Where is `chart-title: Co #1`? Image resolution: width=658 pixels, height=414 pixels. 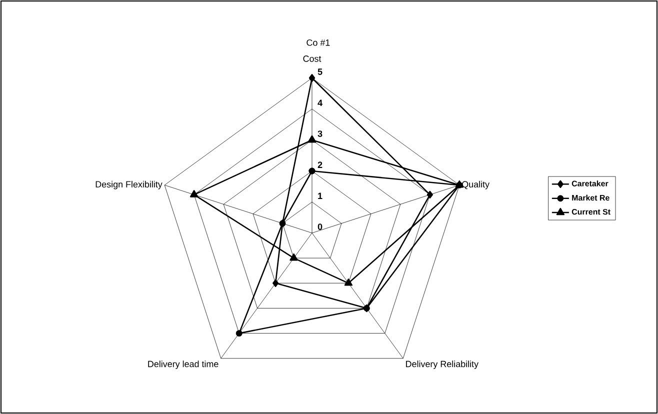 chart-title: Co #1 is located at coordinates (318, 42).